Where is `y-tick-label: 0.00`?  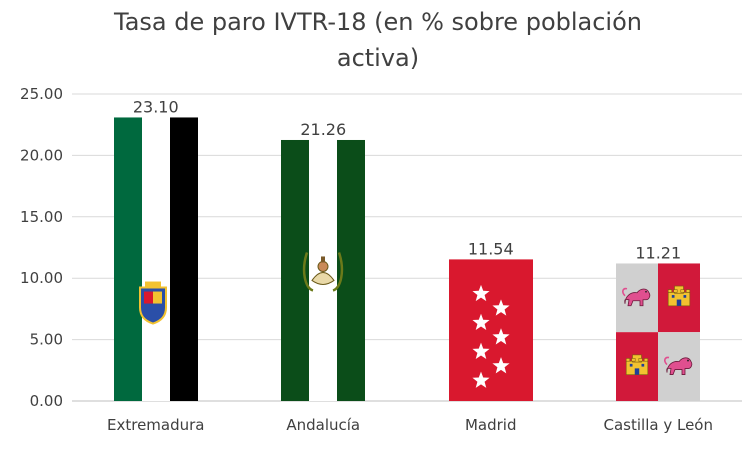
y-tick-label: 0.00 is located at coordinates (46, 401).